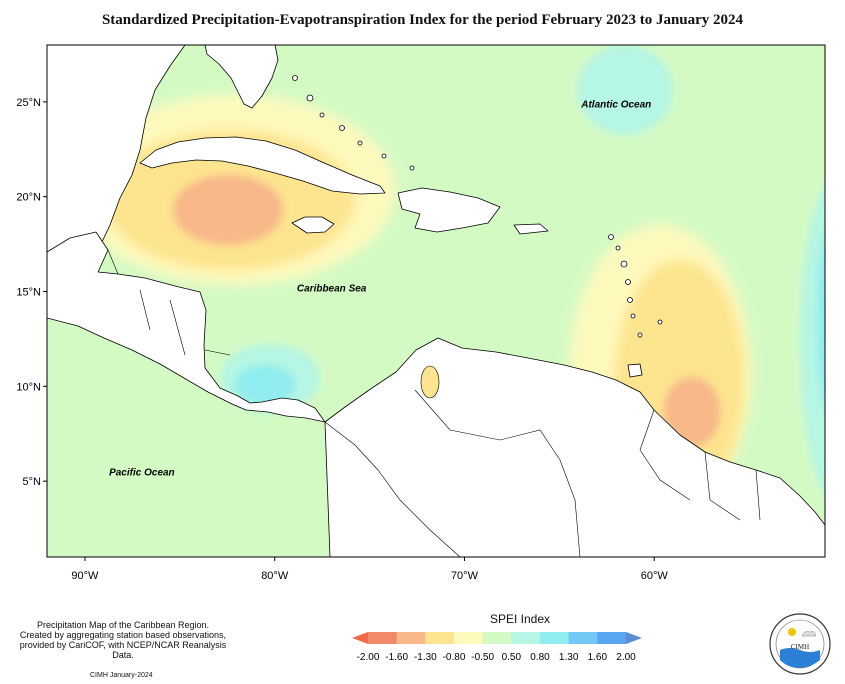 The image size is (845, 684). Describe the element at coordinates (792, 632) in the screenshot. I see `sun-icon` at that location.